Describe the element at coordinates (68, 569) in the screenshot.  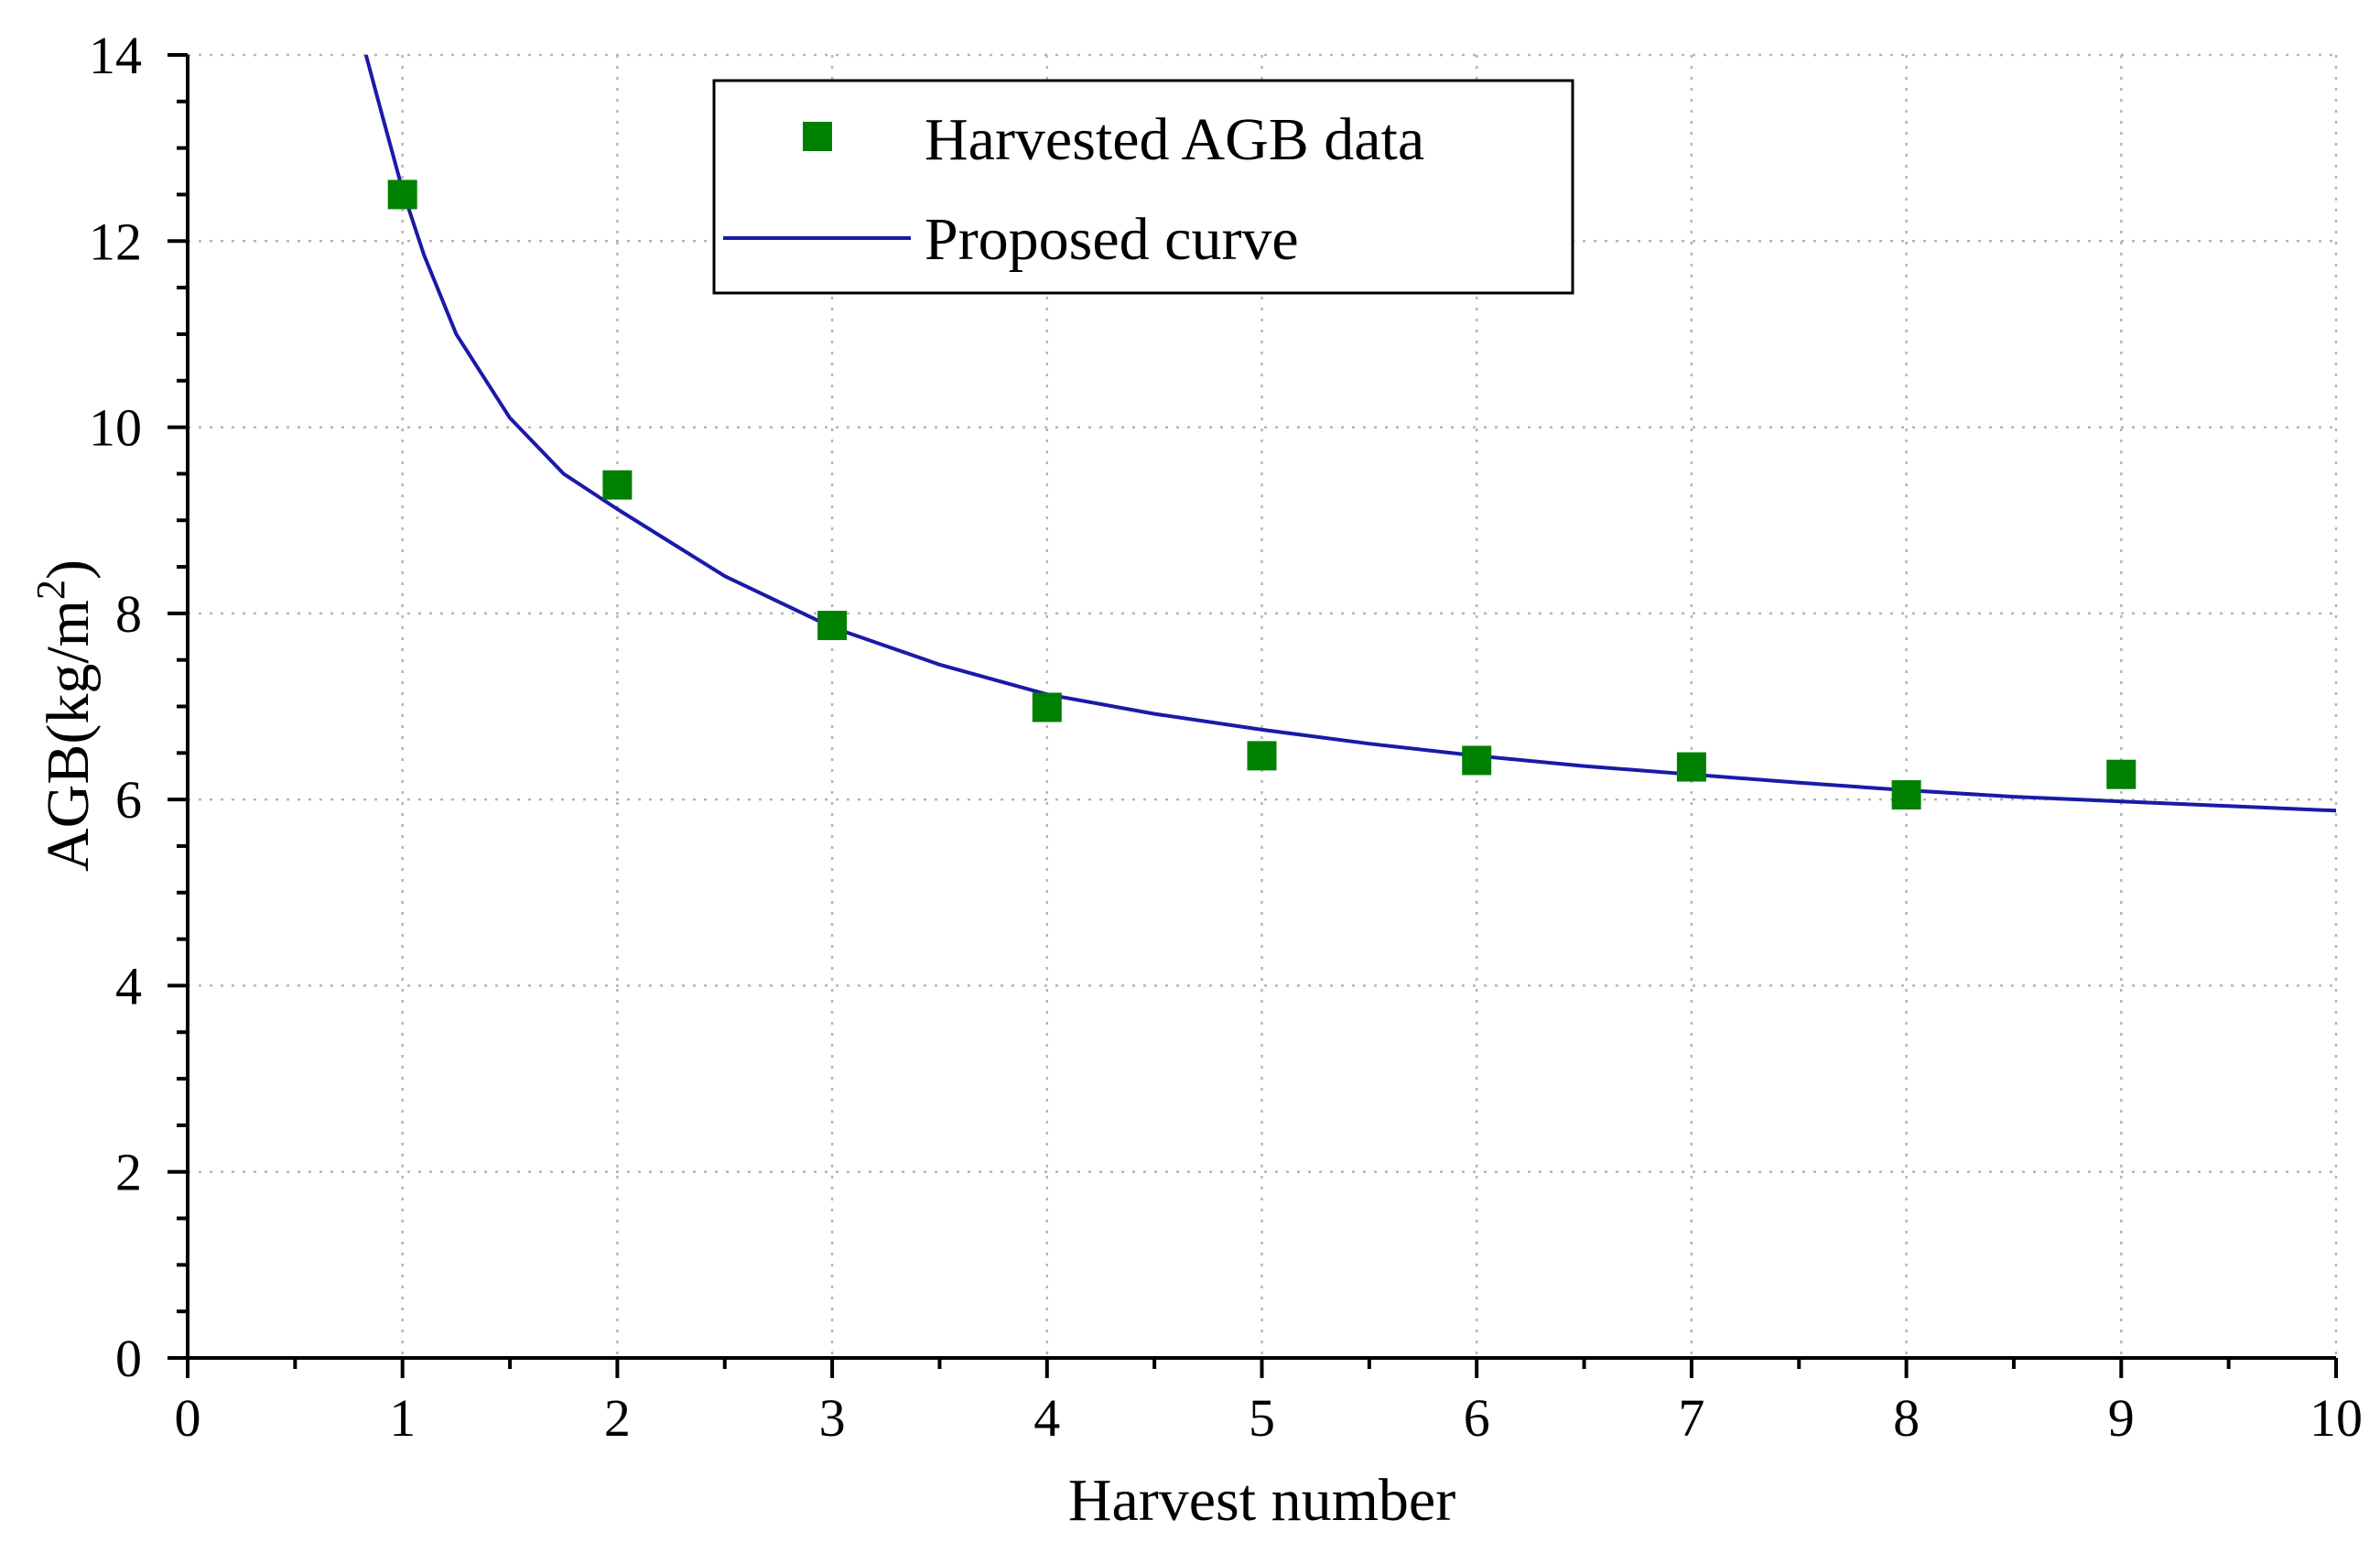
I see `y-axis-title-close: )` at that location.